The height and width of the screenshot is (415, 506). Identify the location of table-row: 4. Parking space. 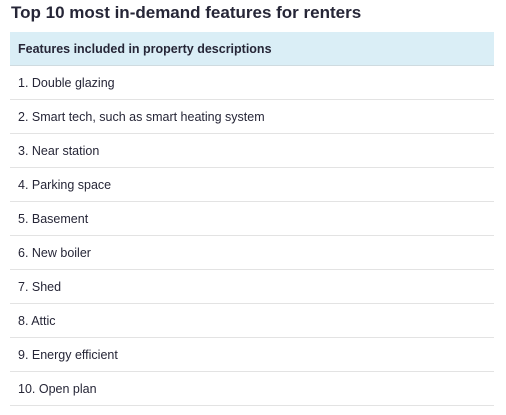
(252, 184).